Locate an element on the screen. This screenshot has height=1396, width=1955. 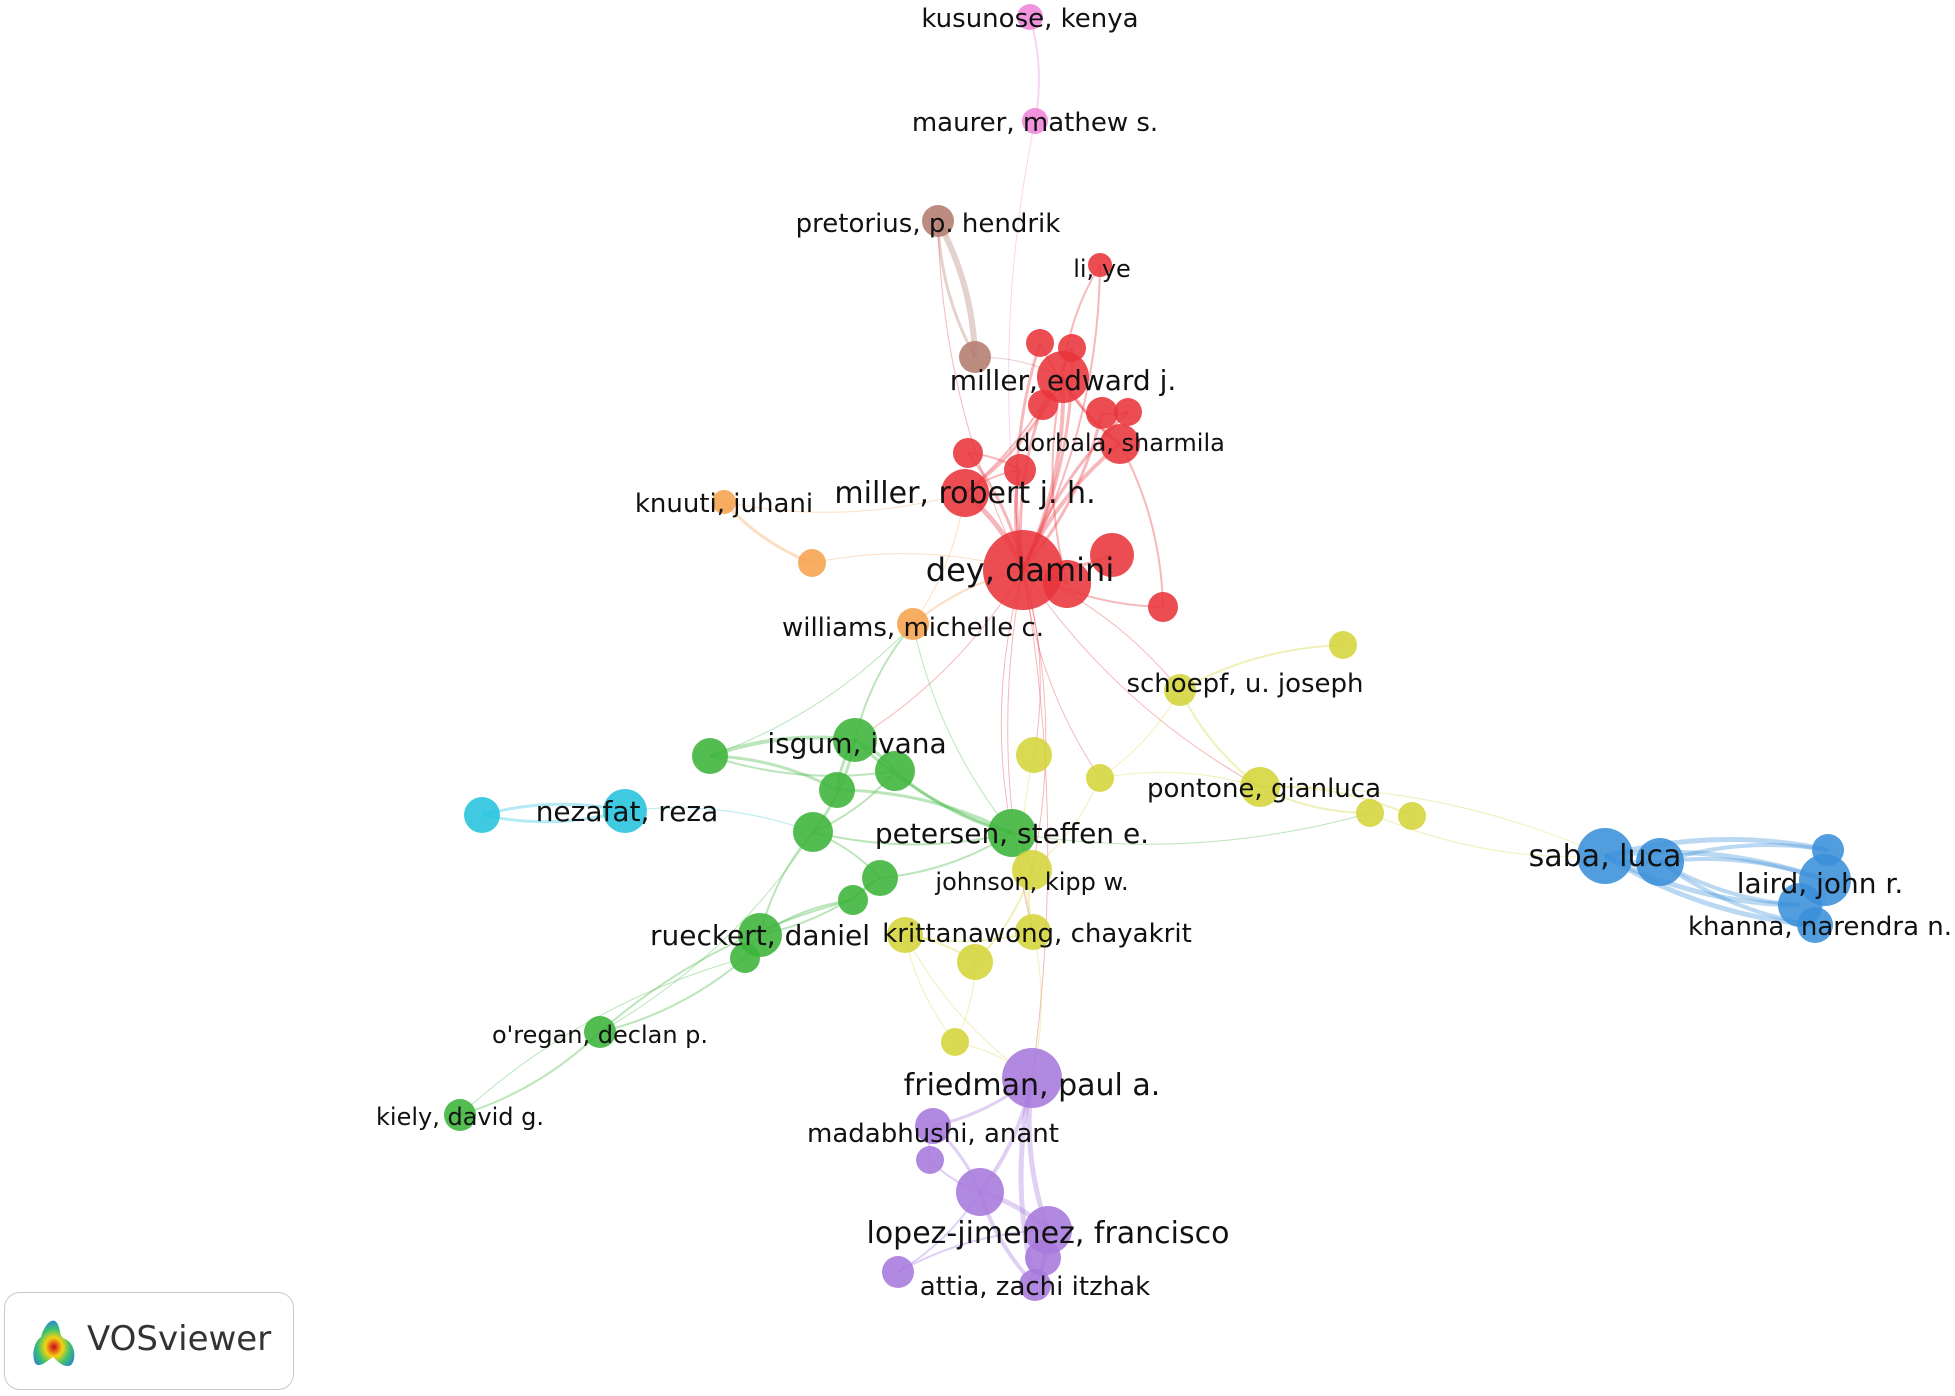
node-r7 is located at coordinates (1020, 470).